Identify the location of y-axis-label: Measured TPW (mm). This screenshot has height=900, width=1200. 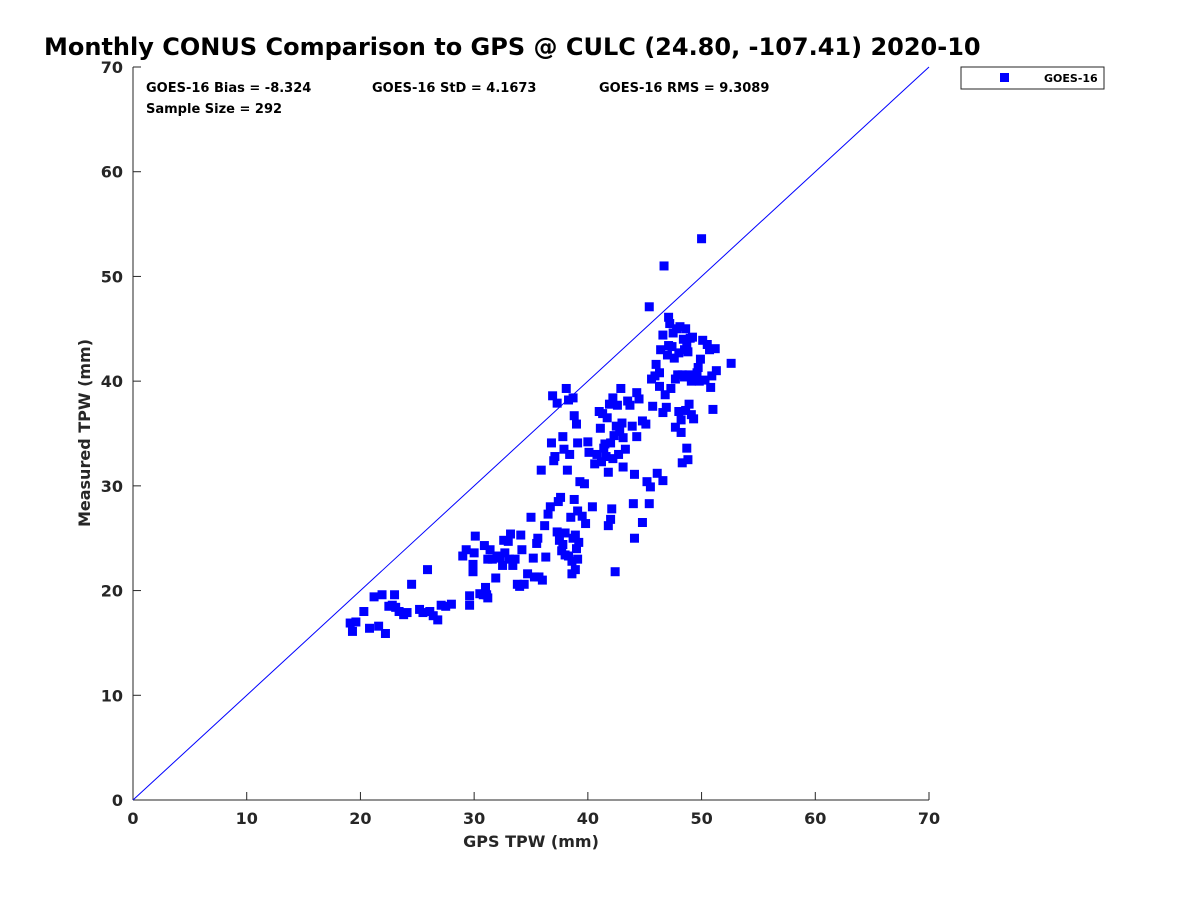
(84, 433).